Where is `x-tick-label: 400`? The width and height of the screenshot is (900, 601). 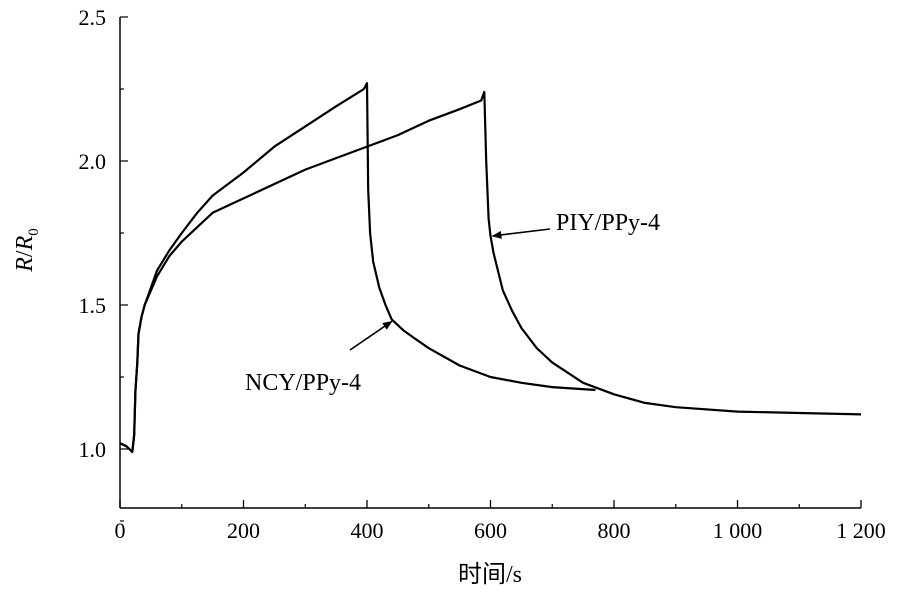 x-tick-label: 400 is located at coordinates (367, 530).